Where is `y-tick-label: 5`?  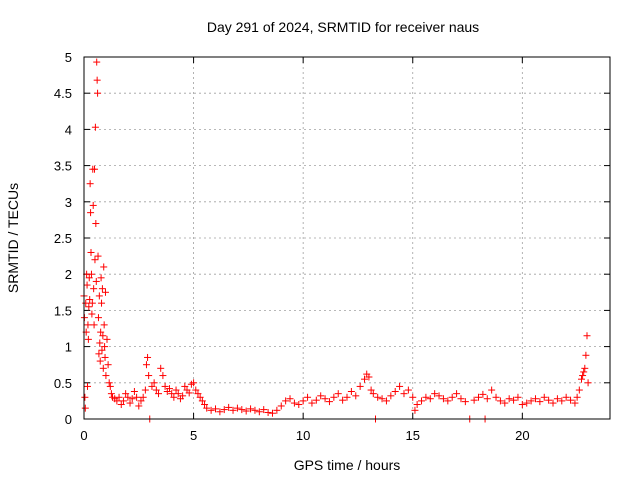 y-tick-label: 5 is located at coordinates (68, 57).